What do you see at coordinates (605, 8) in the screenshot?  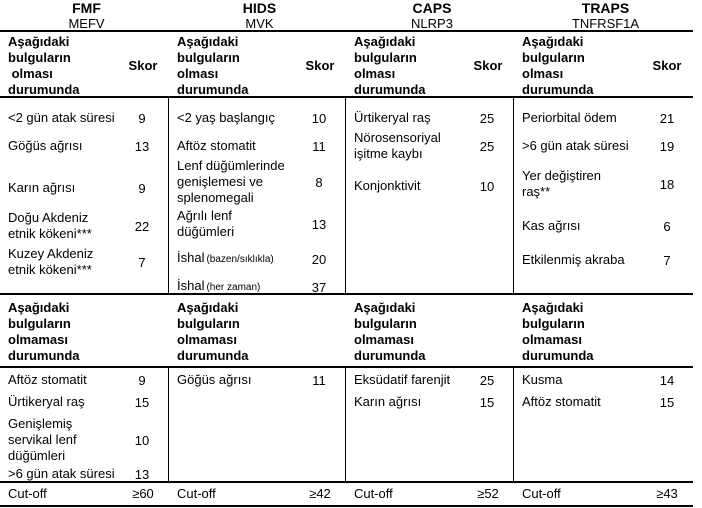 I see `disease-name: TRAPS` at bounding box center [605, 8].